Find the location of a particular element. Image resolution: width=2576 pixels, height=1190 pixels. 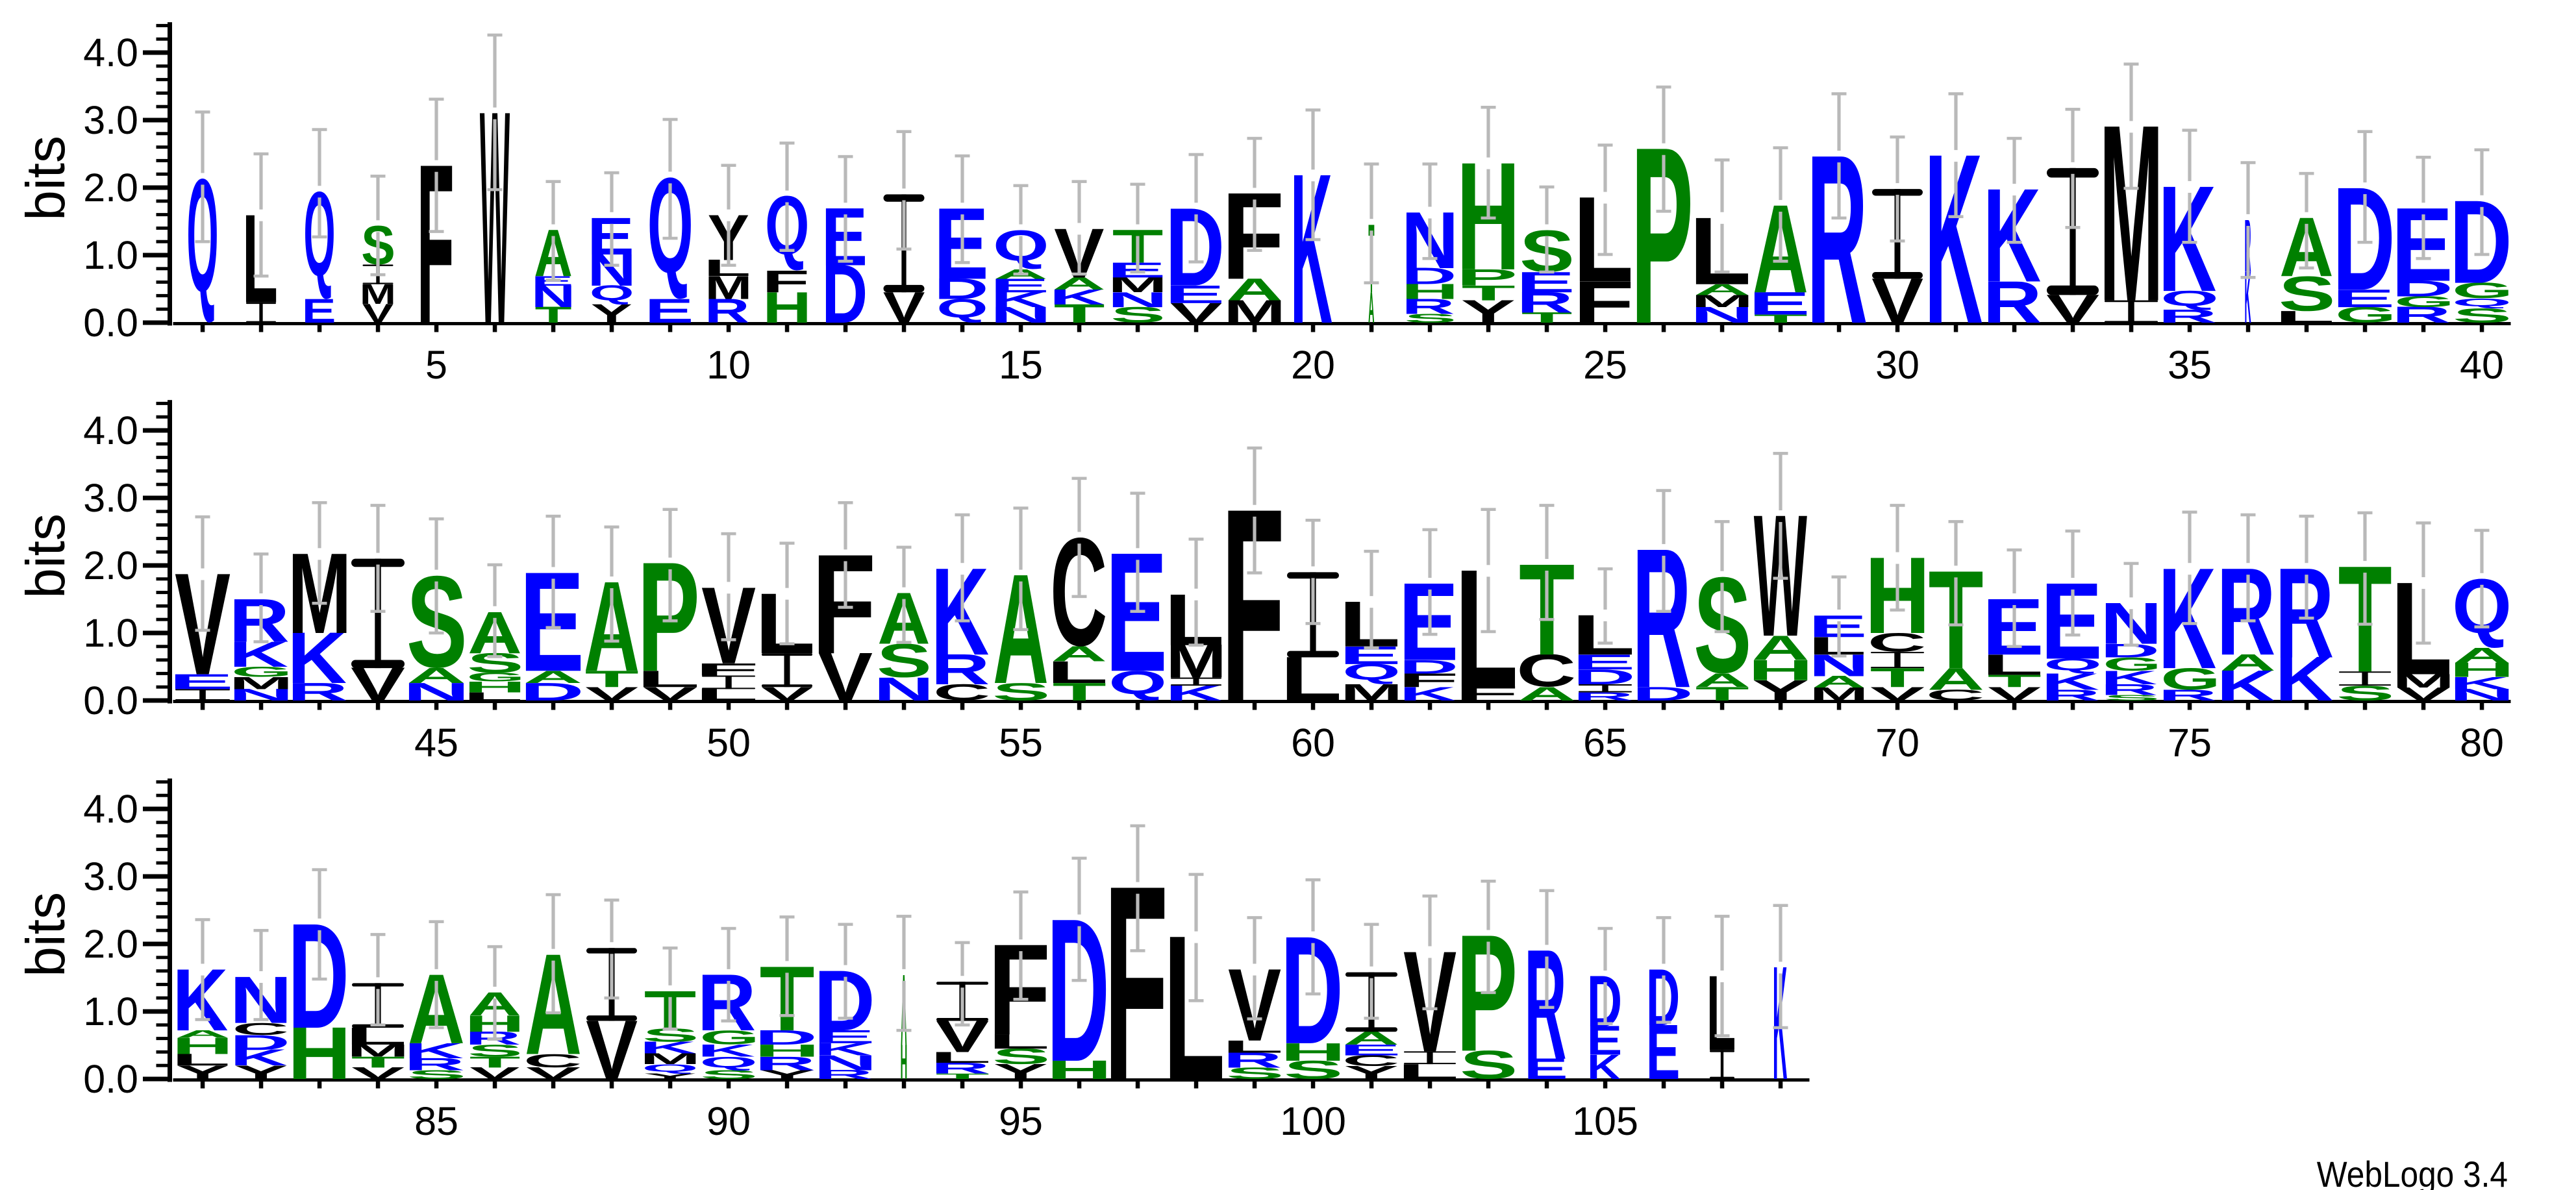

svg-text: 20 is located at coordinates (1313, 365).